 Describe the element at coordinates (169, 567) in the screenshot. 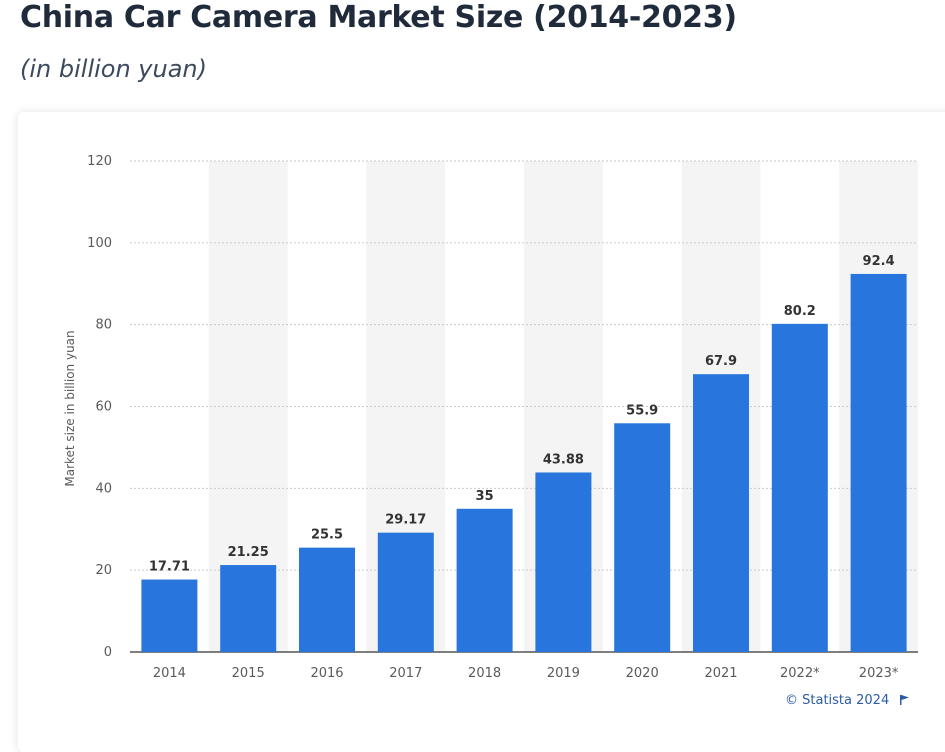

I see `data-label: 17.71` at that location.